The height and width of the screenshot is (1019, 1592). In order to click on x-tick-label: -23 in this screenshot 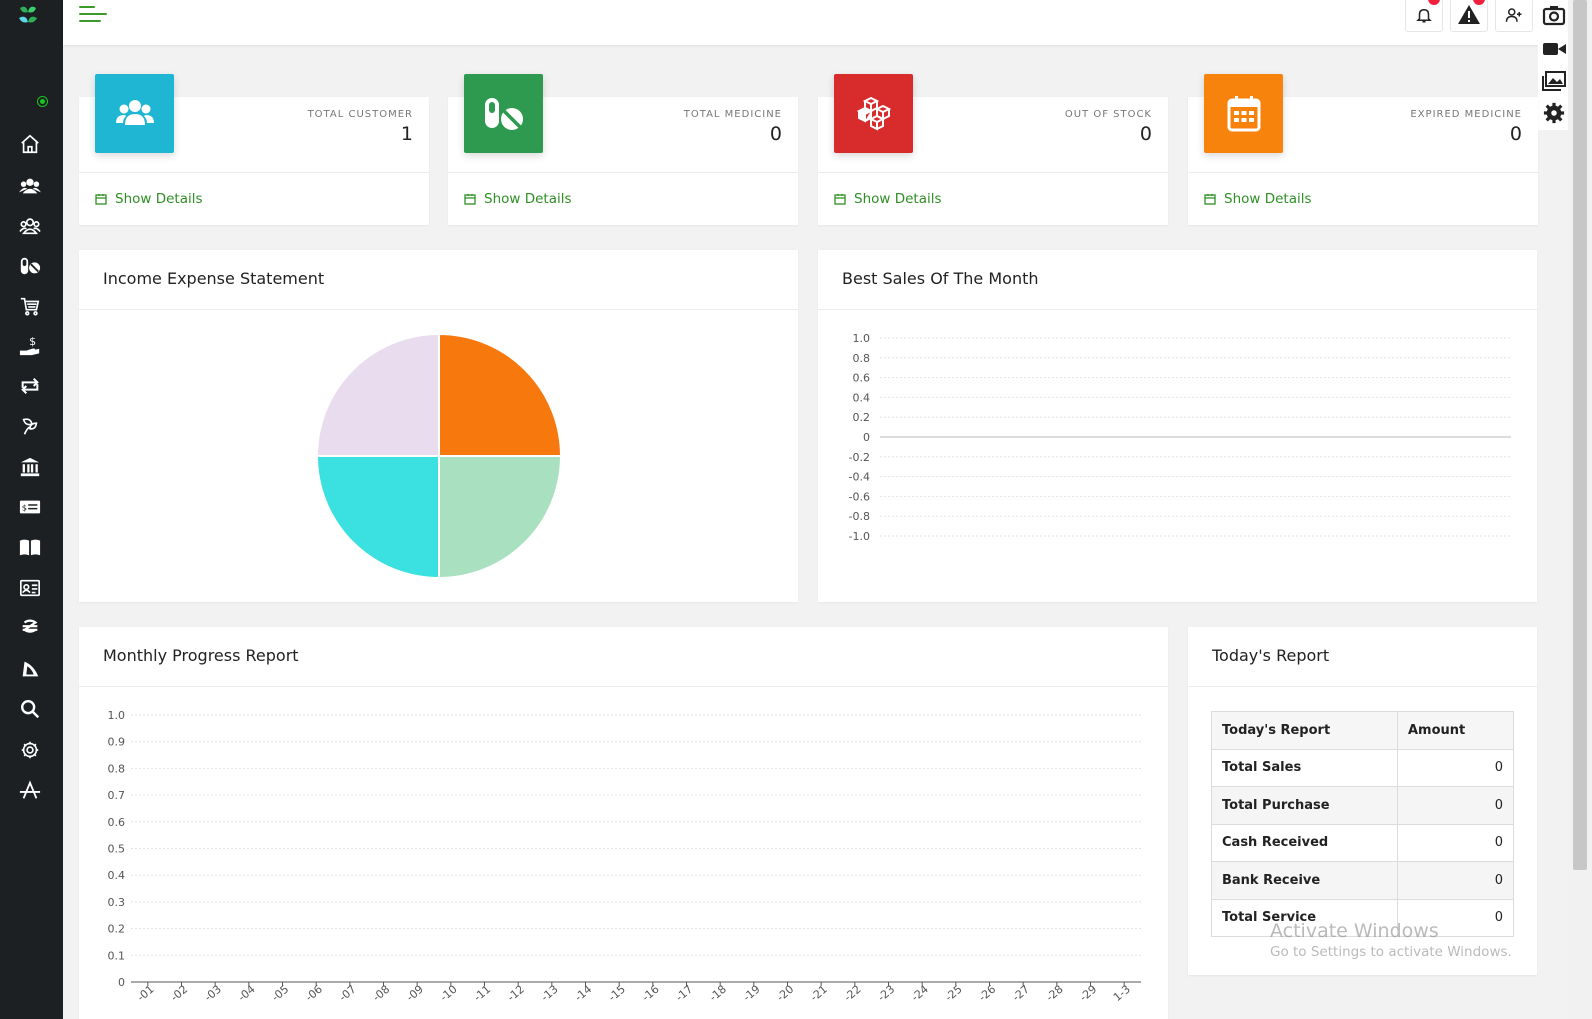, I will do `click(886, 994)`.